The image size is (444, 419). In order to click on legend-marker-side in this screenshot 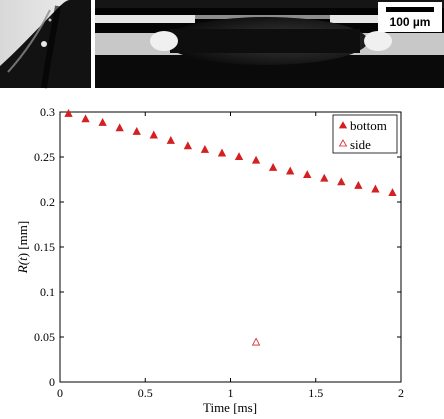, I will do `click(343, 143)`.